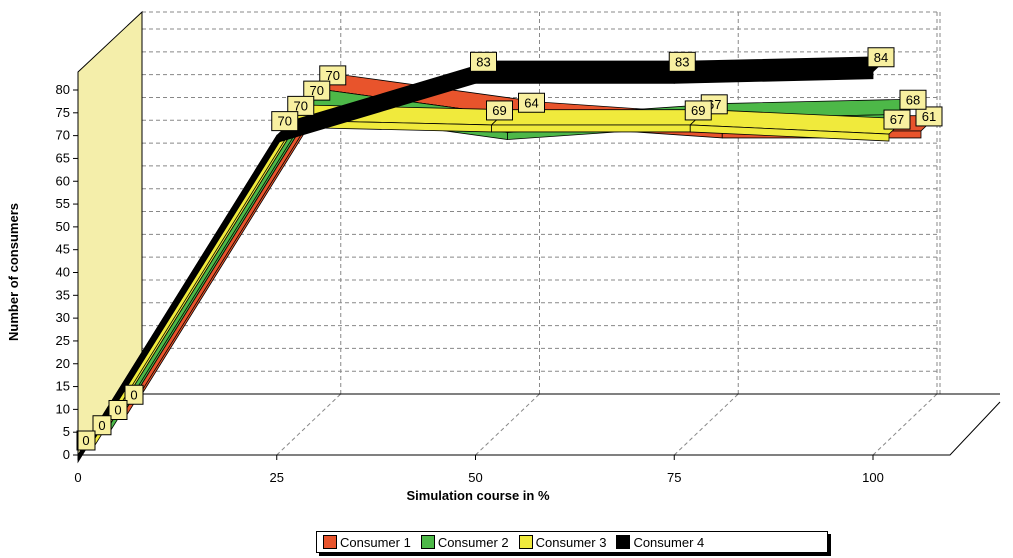 This screenshot has height=558, width=1013. I want to click on x-tick-label: 25, so click(277, 477).